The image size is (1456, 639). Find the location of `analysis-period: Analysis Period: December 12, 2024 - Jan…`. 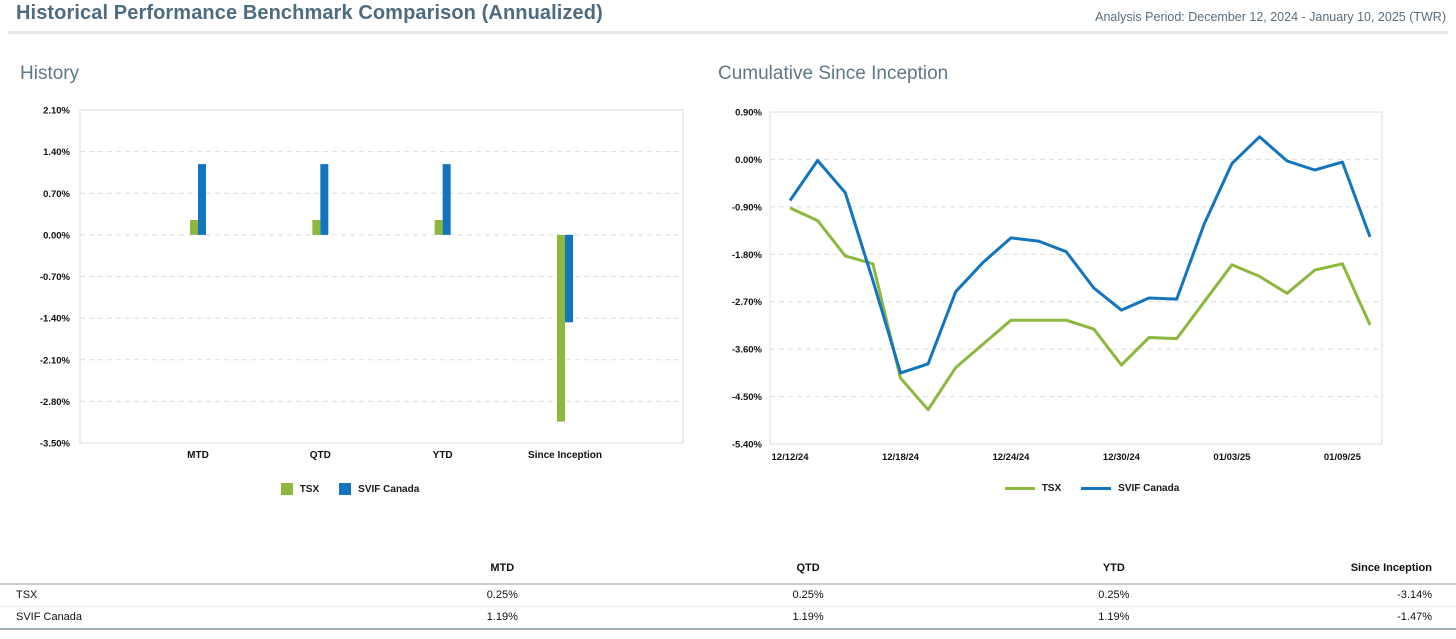

analysis-period: Analysis Period: December 12, 2024 - Jan… is located at coordinates (1270, 17).